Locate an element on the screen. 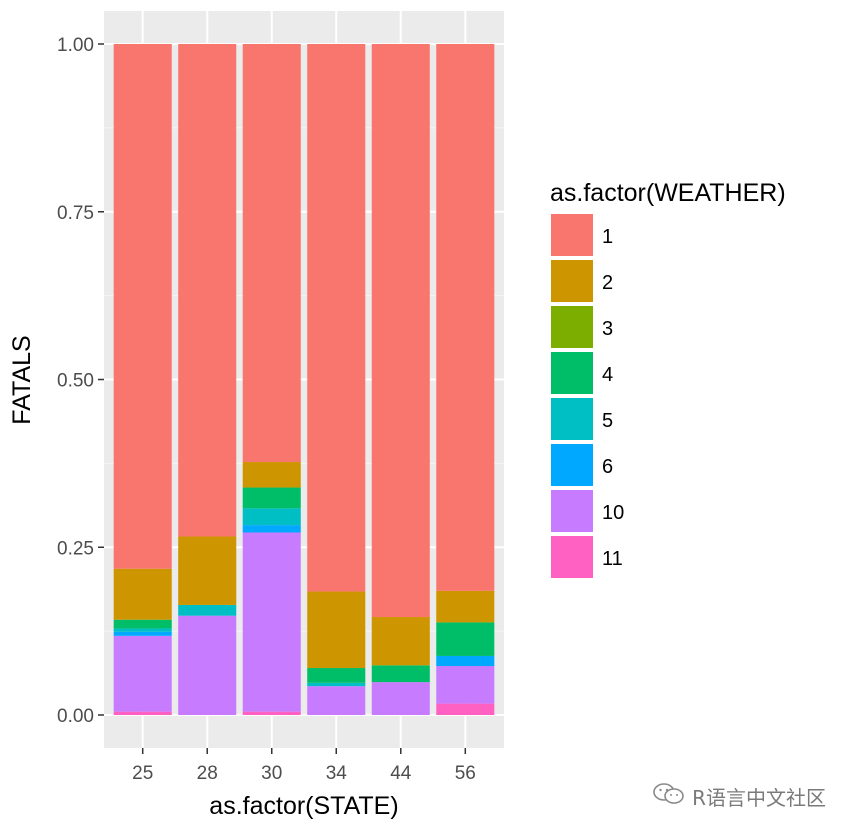  y-axis-title: FATALS is located at coordinates (22, 379).